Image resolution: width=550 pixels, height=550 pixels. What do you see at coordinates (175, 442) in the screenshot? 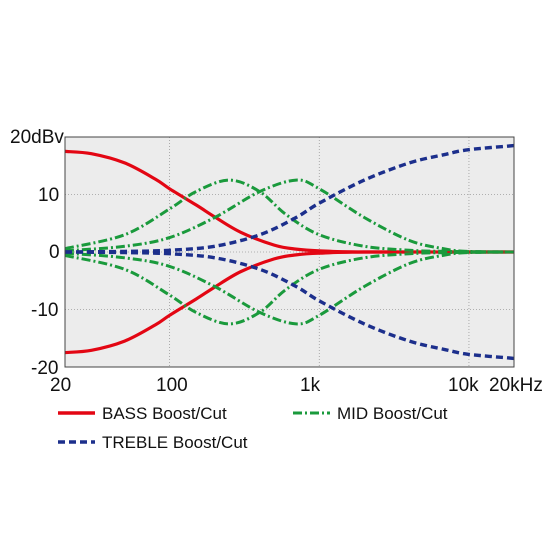
I see `legend-label-treble: TREBLE Boost/Cut` at bounding box center [175, 442].